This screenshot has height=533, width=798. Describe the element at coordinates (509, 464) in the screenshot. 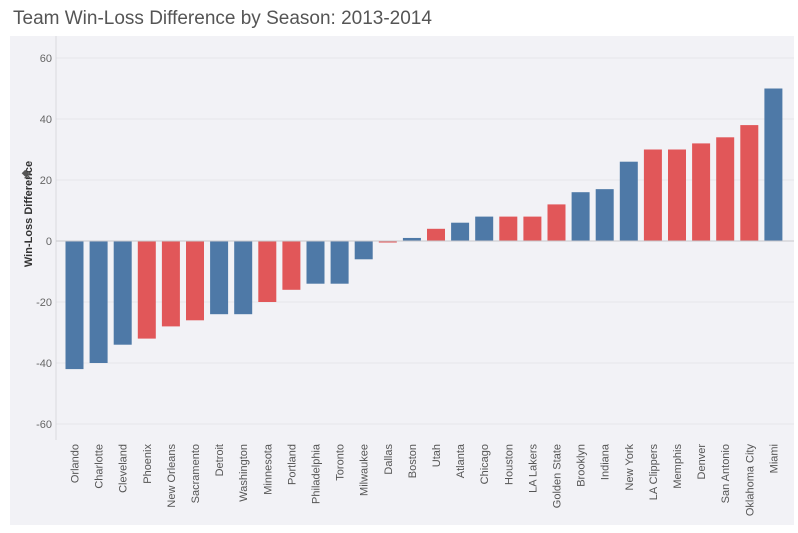

I see `x-tick-label: Houston` at that location.